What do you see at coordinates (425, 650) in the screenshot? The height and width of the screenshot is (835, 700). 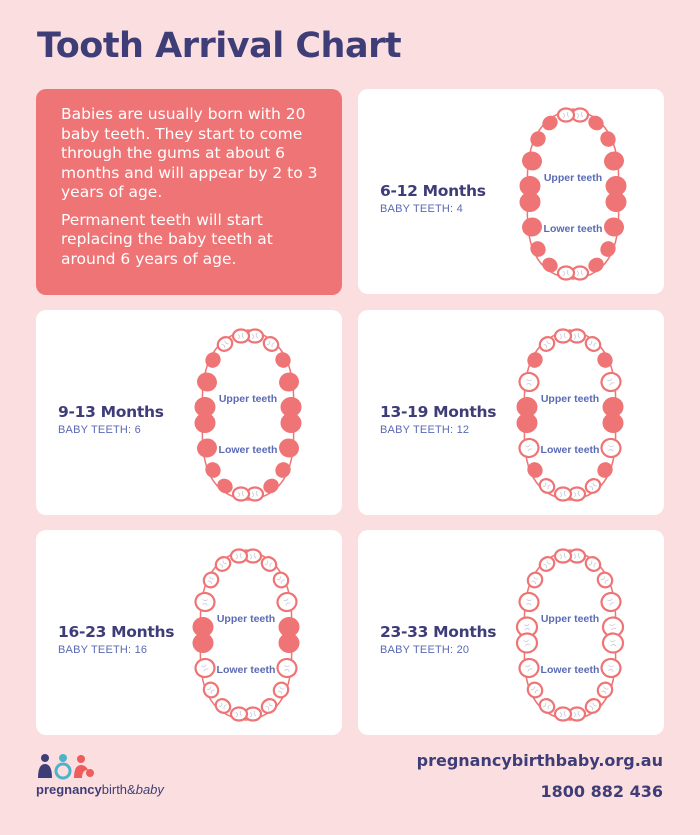 I see `stage-baby-teeth: BABY TEETH: 20` at bounding box center [425, 650].